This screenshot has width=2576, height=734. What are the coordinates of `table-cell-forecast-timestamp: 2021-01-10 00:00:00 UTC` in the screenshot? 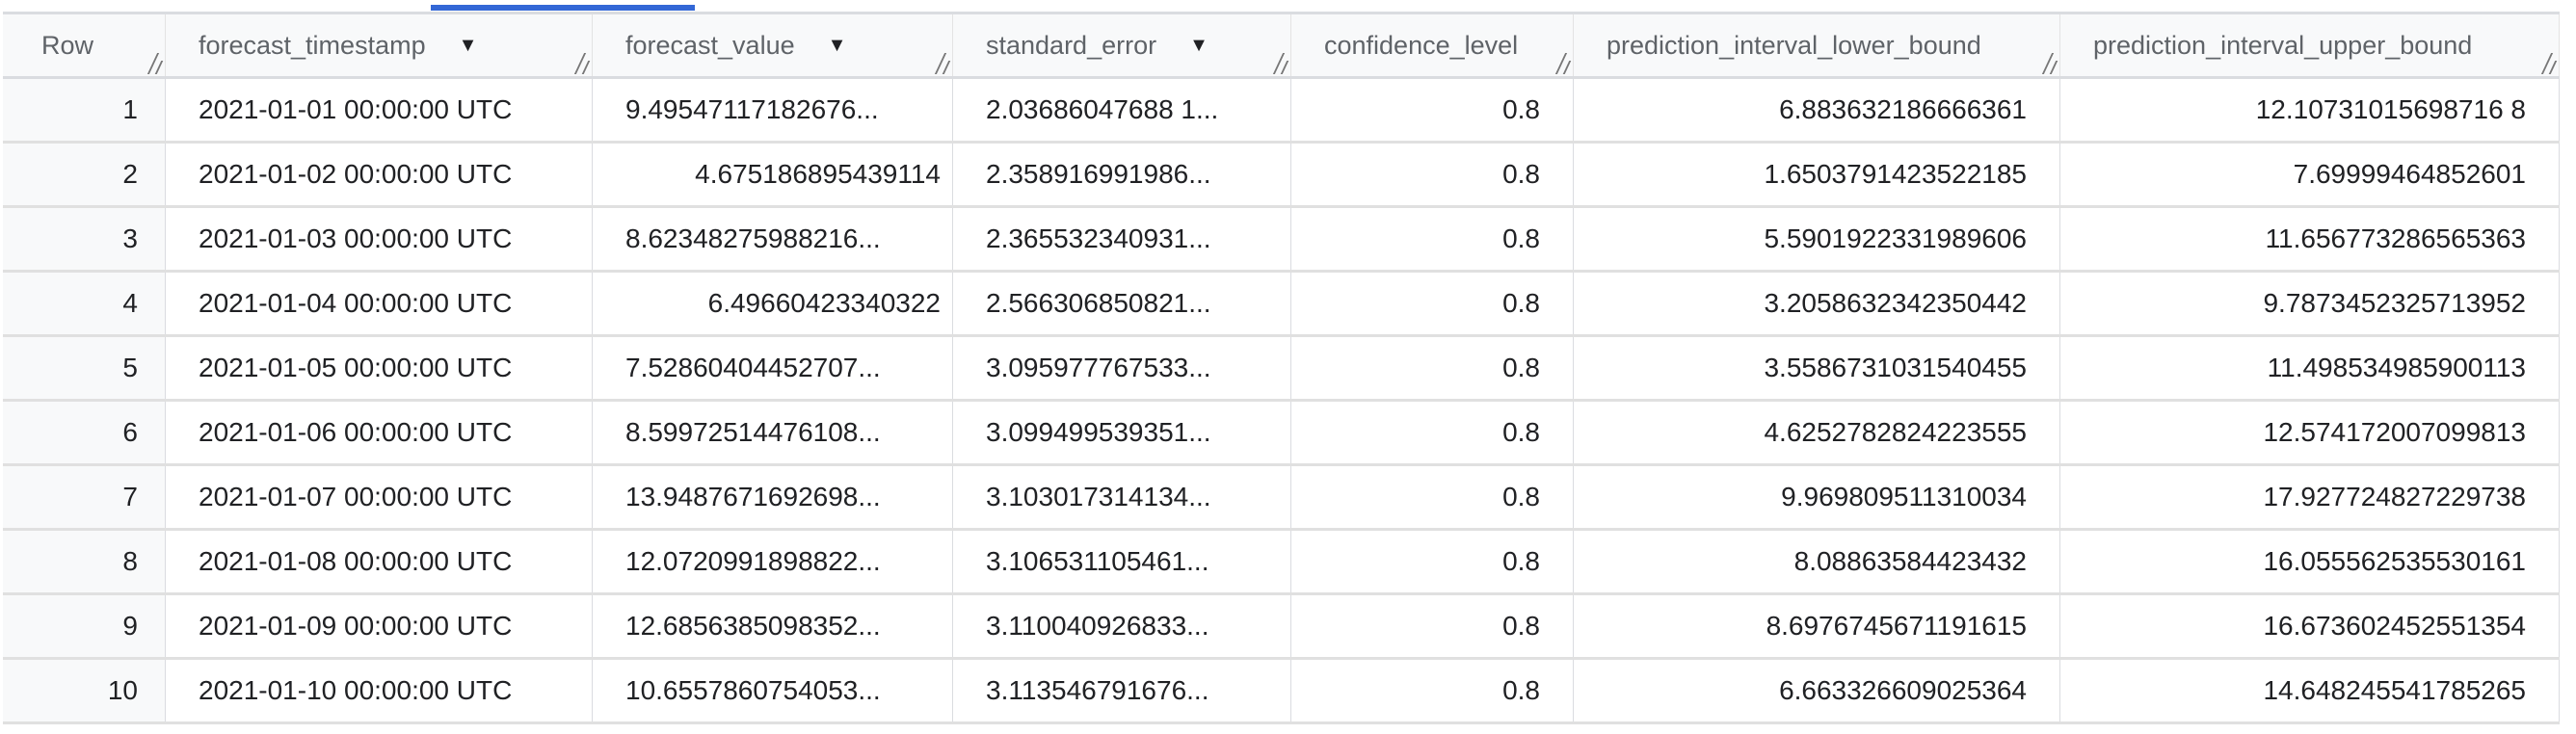 It's located at (379, 690).